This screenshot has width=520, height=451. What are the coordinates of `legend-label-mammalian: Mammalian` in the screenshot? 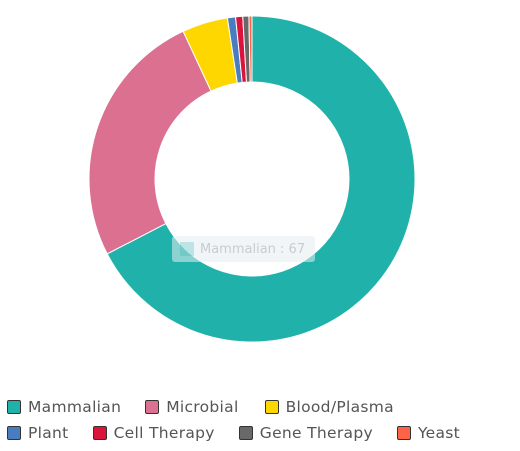 It's located at (75, 407).